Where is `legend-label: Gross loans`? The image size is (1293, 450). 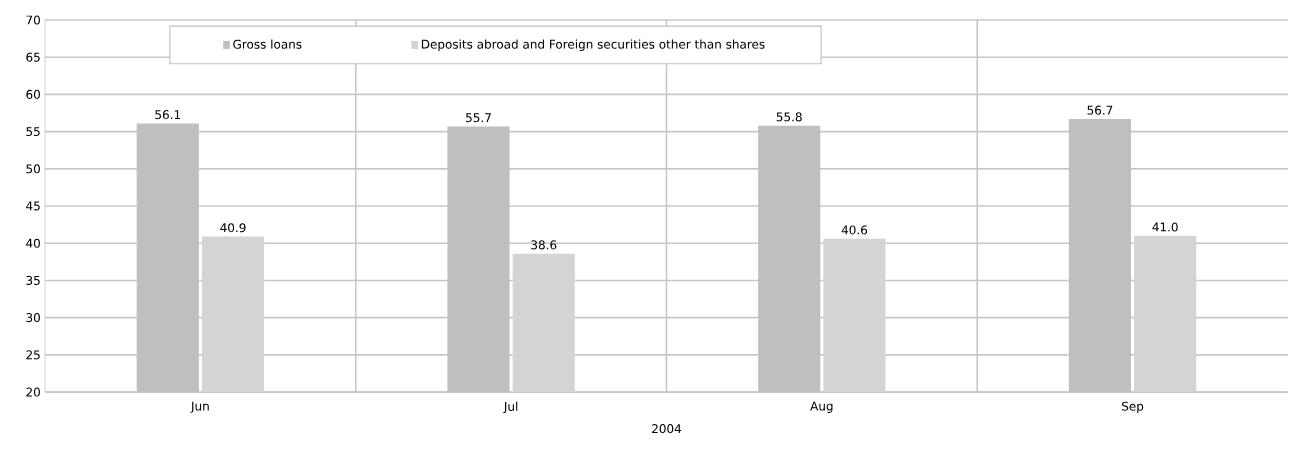
legend-label: Gross loans is located at coordinates (267, 44).